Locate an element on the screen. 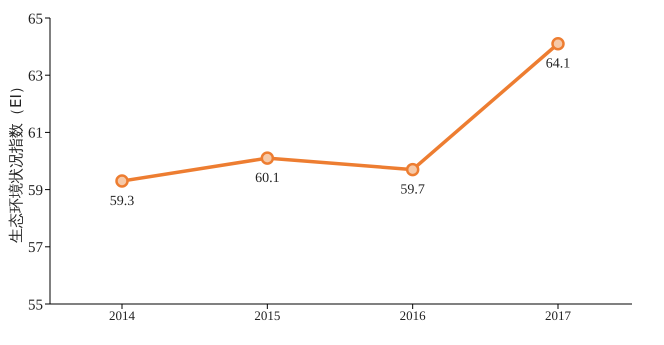 The height and width of the screenshot is (345, 664). data-label: 59.7 is located at coordinates (412, 190).